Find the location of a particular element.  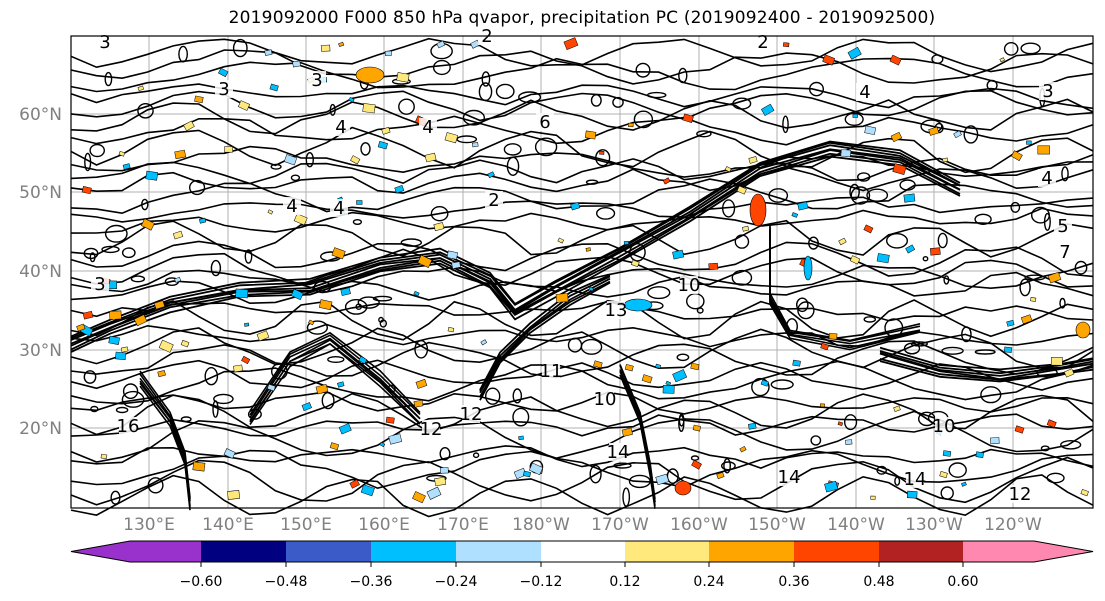

contour-value-label: 10 is located at coordinates (944, 426).